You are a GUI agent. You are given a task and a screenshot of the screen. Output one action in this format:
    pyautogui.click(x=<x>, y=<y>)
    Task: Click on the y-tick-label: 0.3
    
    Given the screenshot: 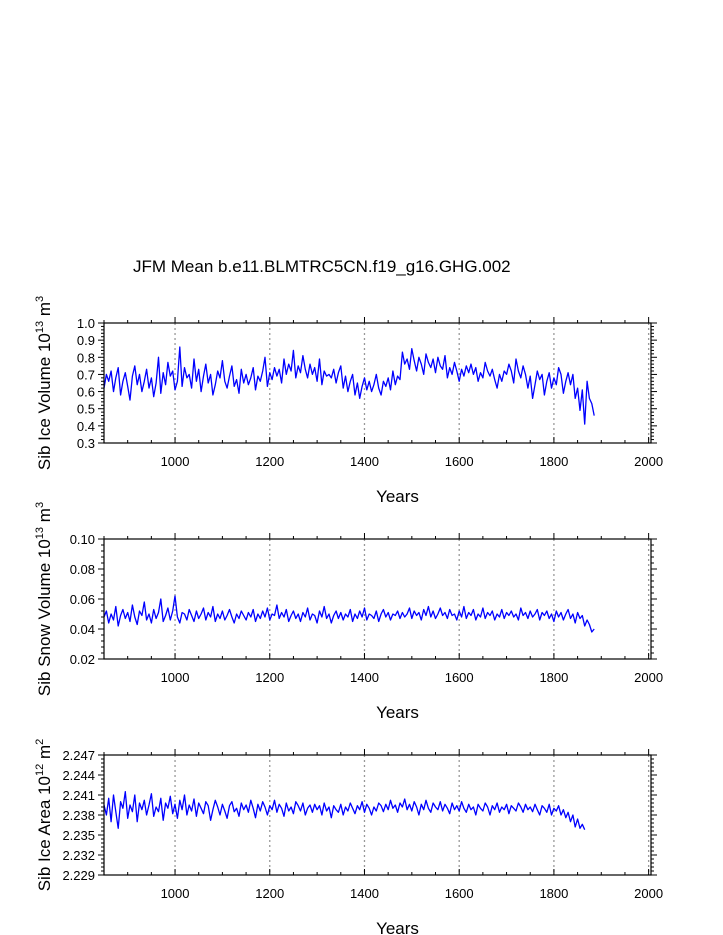 What is the action you would take?
    pyautogui.click(x=86, y=443)
    